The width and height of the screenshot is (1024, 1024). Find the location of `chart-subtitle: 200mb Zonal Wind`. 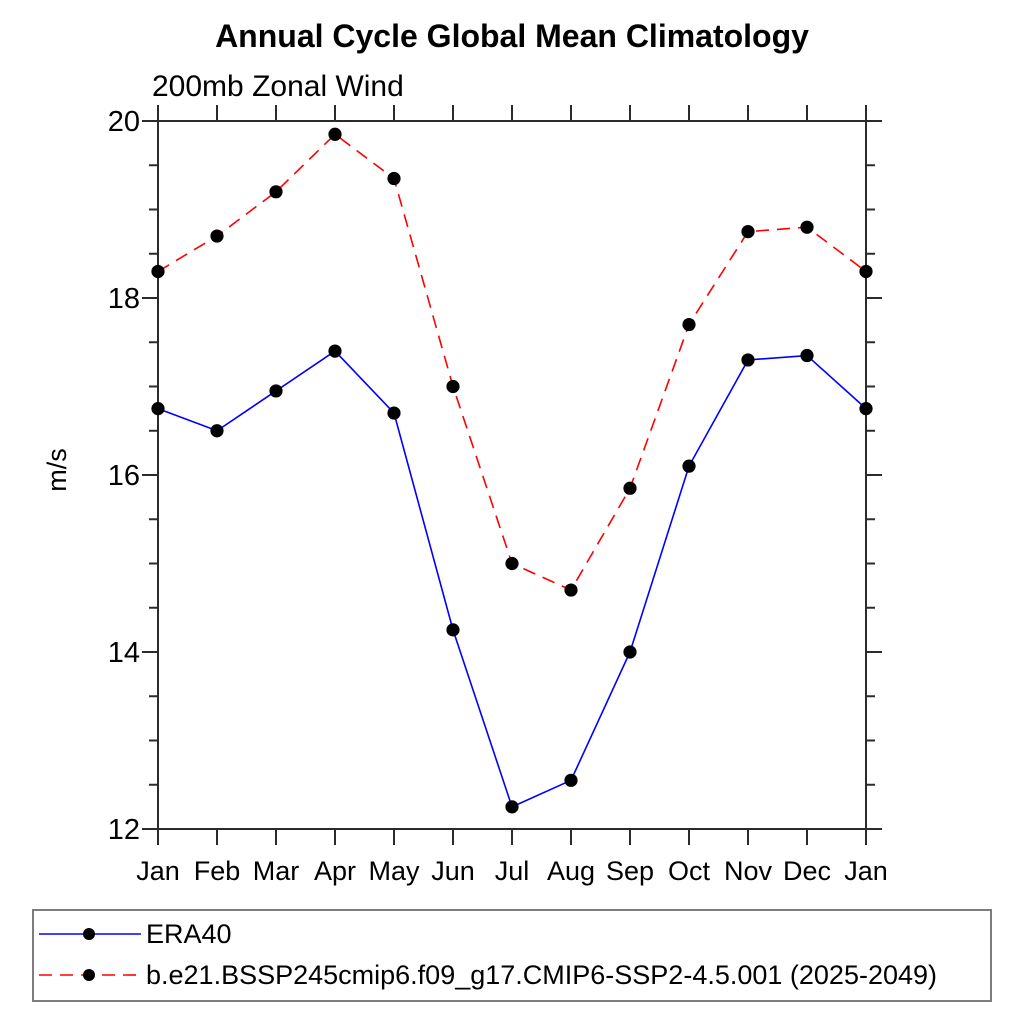

chart-subtitle: 200mb Zonal Wind is located at coordinates (278, 86).